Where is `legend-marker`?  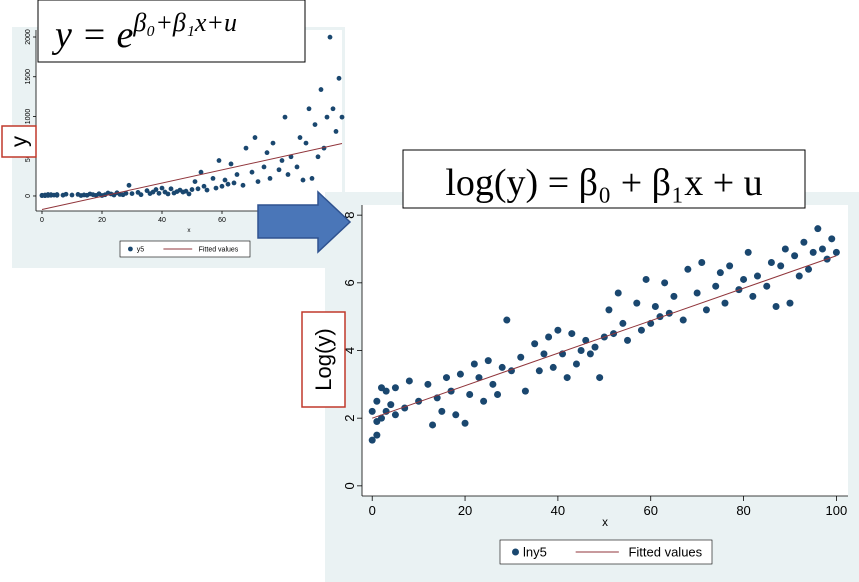 legend-marker is located at coordinates (130, 249).